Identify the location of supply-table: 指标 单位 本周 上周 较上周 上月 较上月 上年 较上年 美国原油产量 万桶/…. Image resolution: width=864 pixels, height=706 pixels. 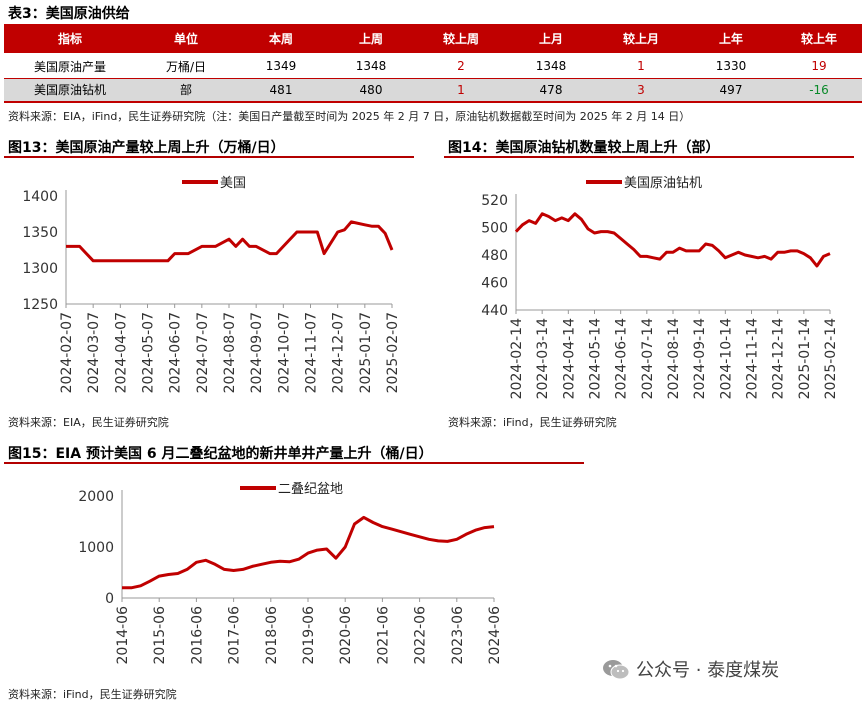
(433, 63).